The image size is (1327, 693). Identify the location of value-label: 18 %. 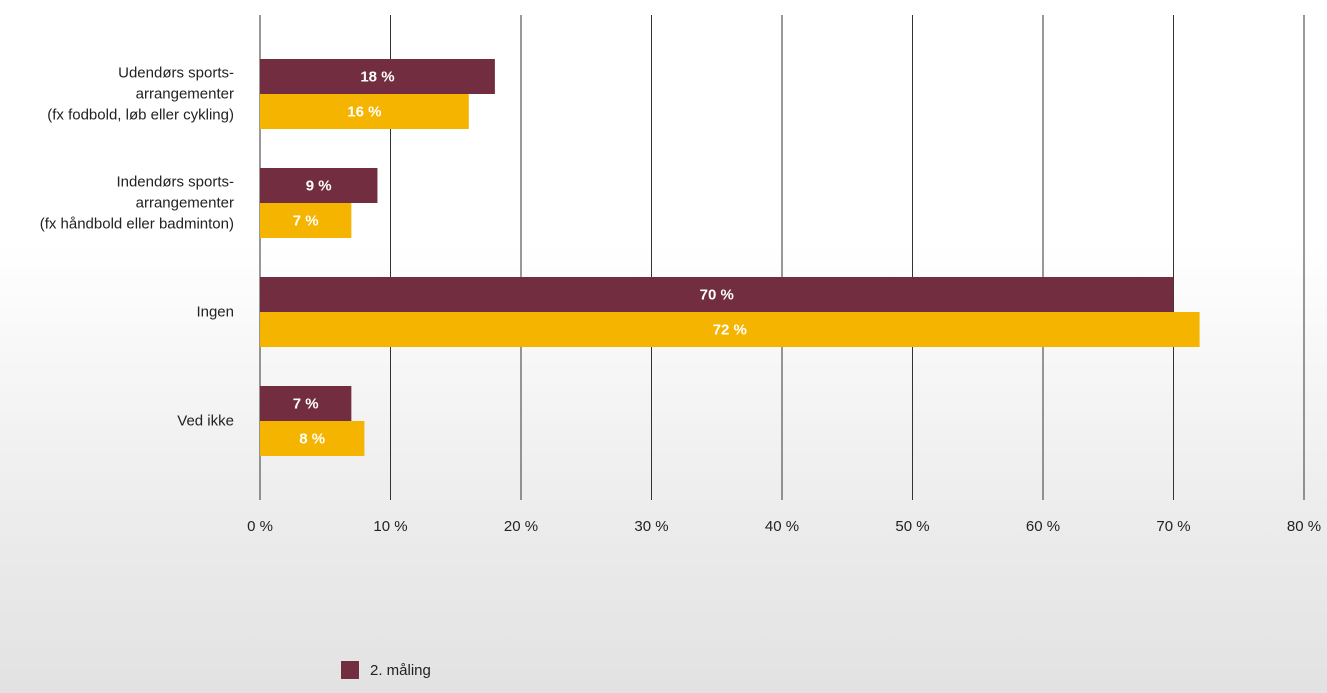
(377, 76).